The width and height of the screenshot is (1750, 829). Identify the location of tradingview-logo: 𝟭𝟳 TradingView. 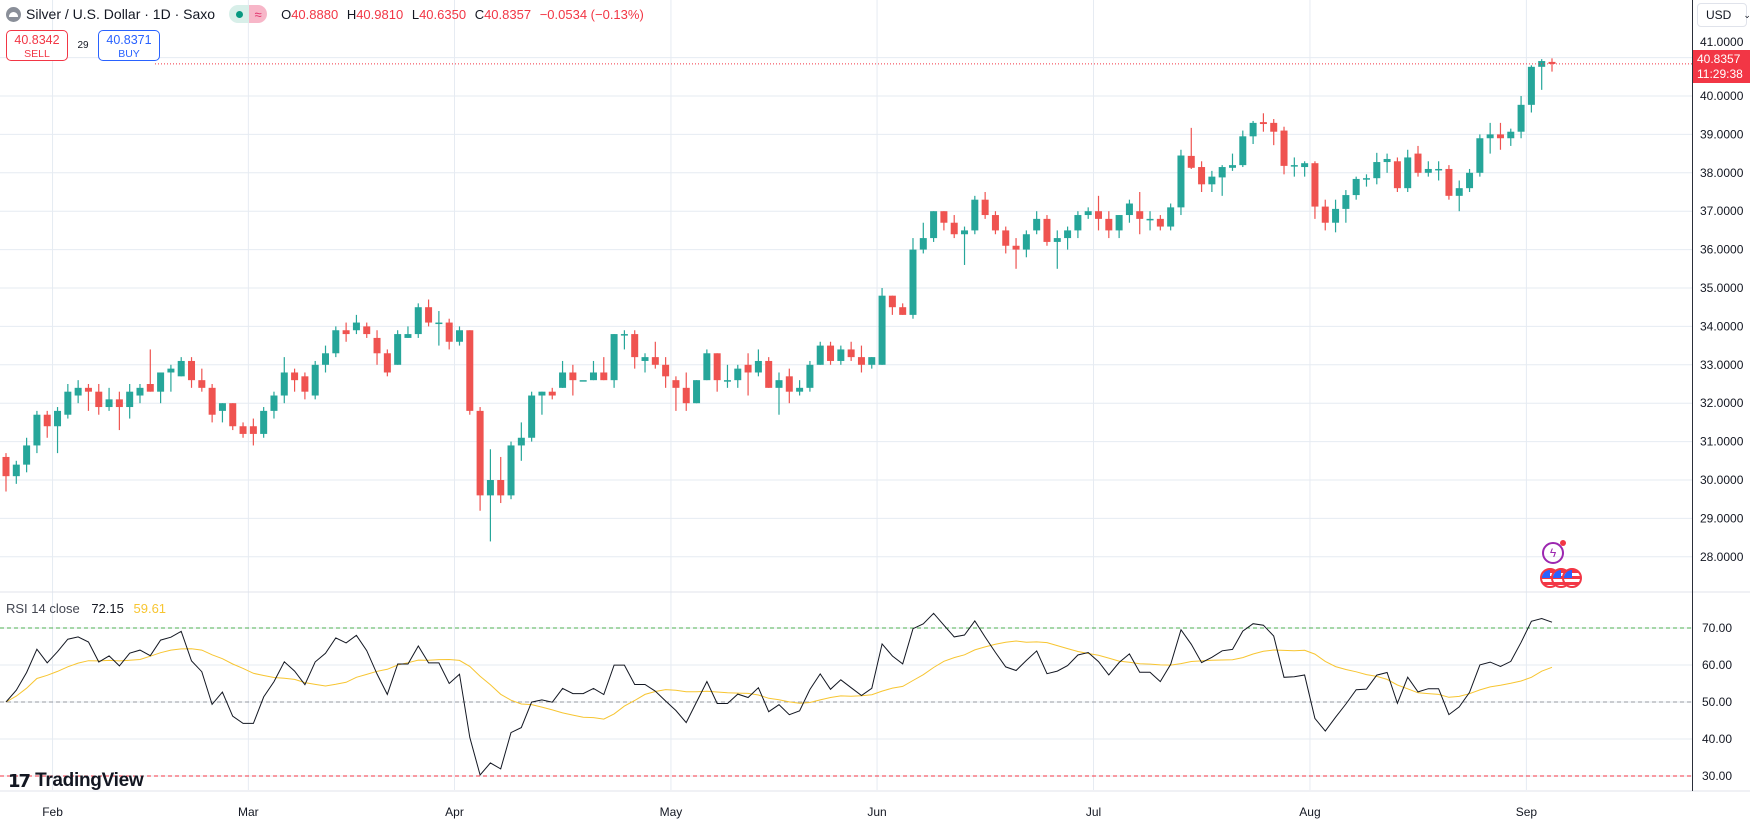
(76, 781).